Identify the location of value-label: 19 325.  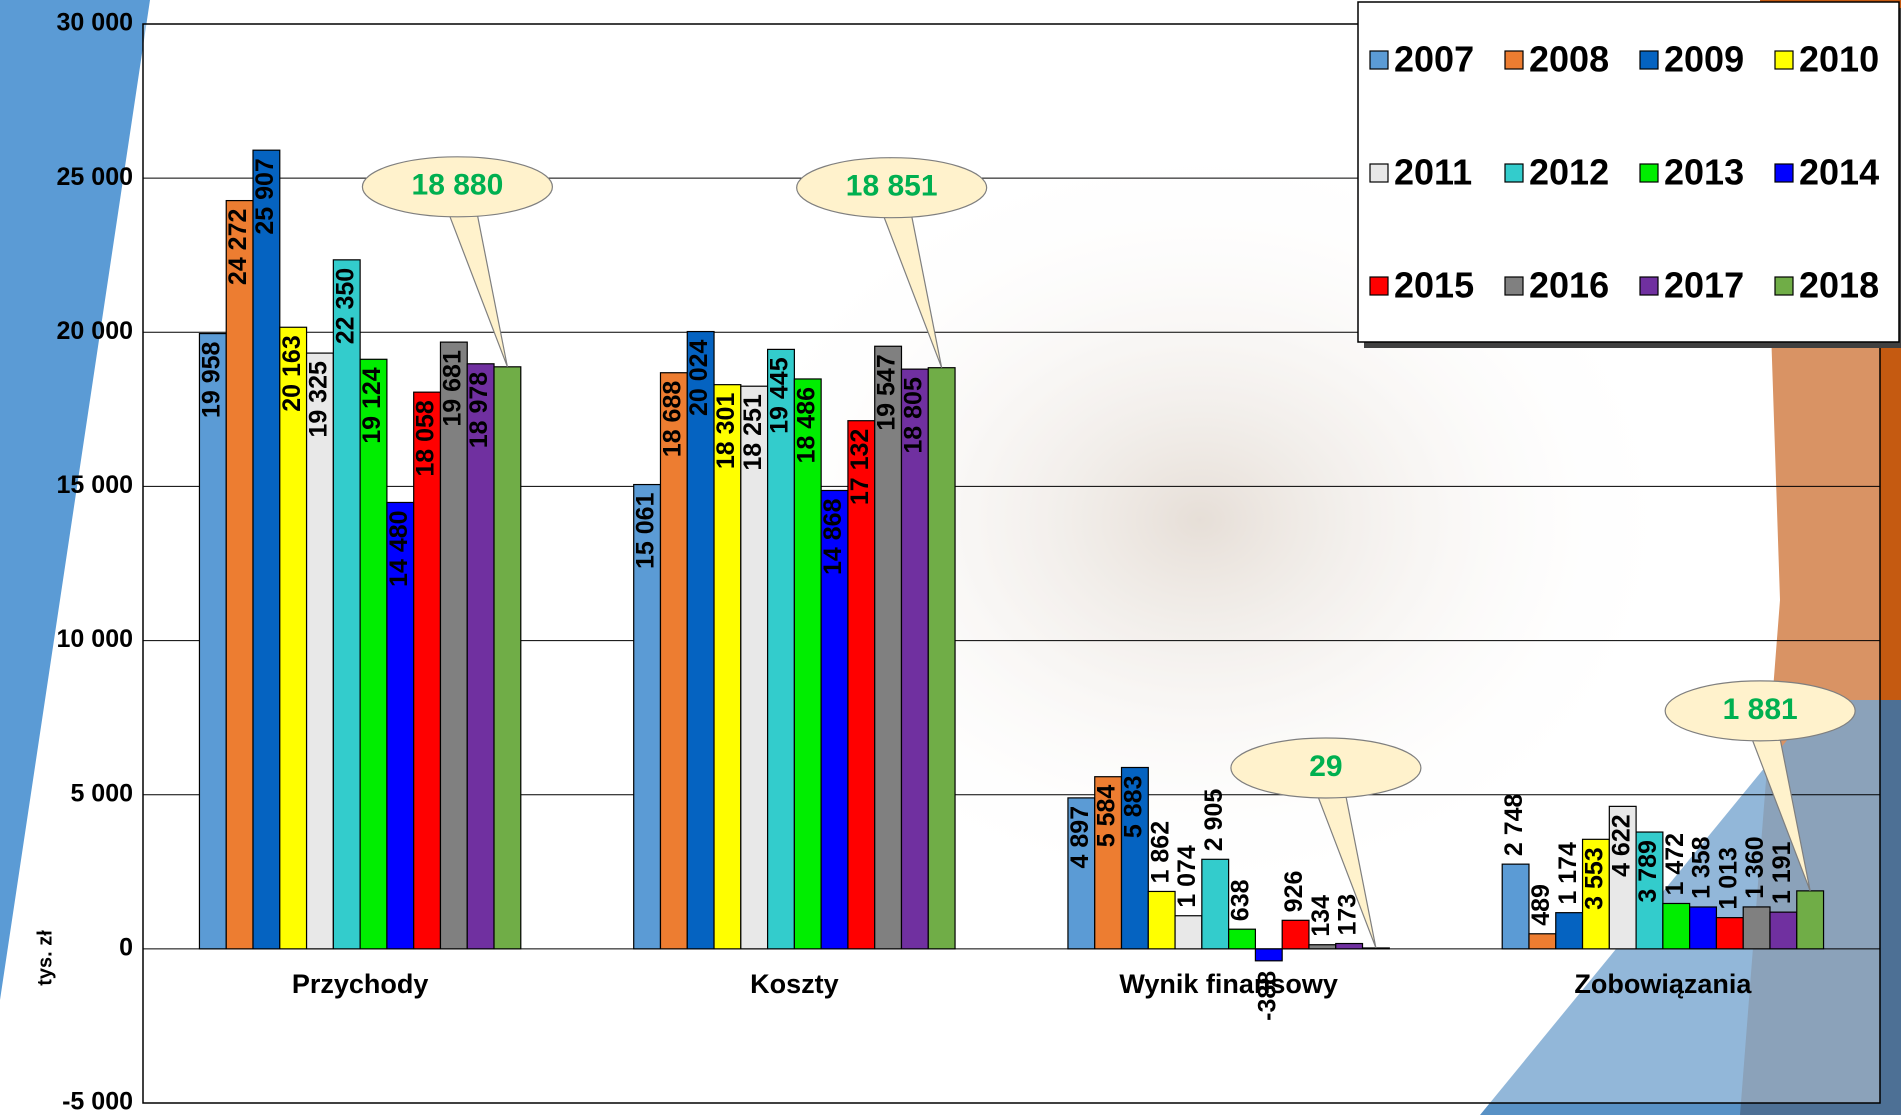
(319, 399).